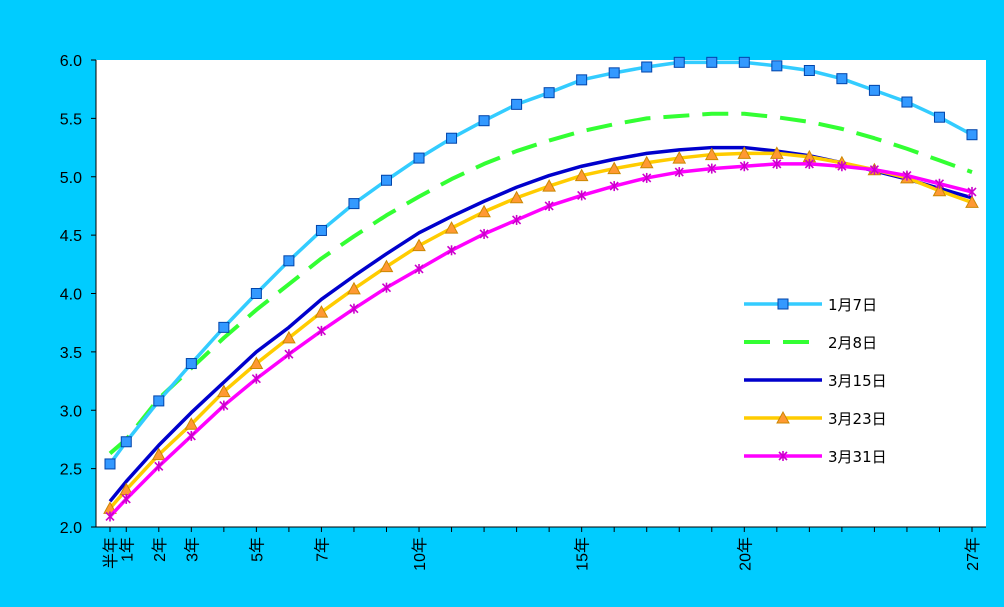 The height and width of the screenshot is (607, 1004). I want to click on x-tick-label-group: 15年, so click(583, 554).